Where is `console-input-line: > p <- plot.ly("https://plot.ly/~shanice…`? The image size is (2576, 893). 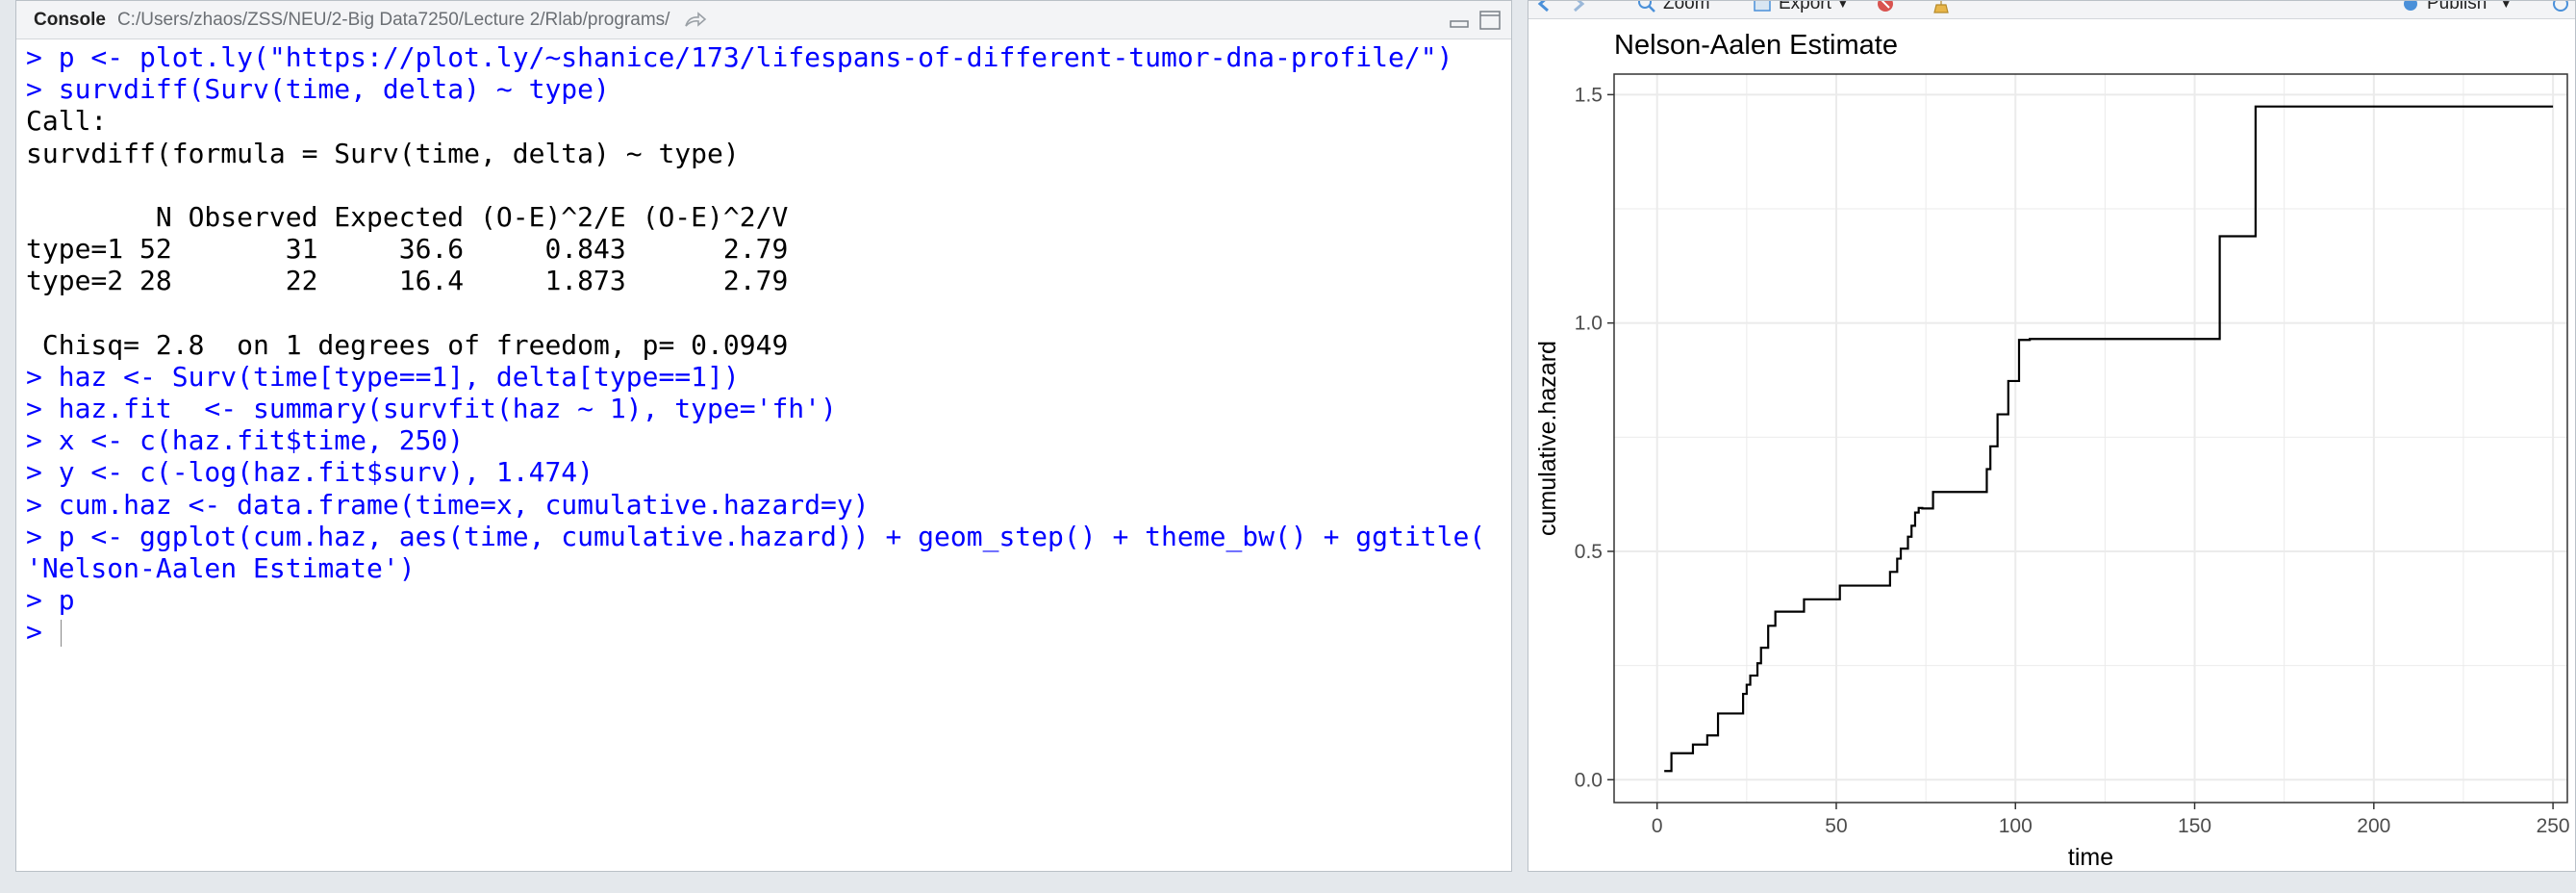 console-input-line: > p <- plot.ly("https://plot.ly/~shanice… is located at coordinates (739, 57).